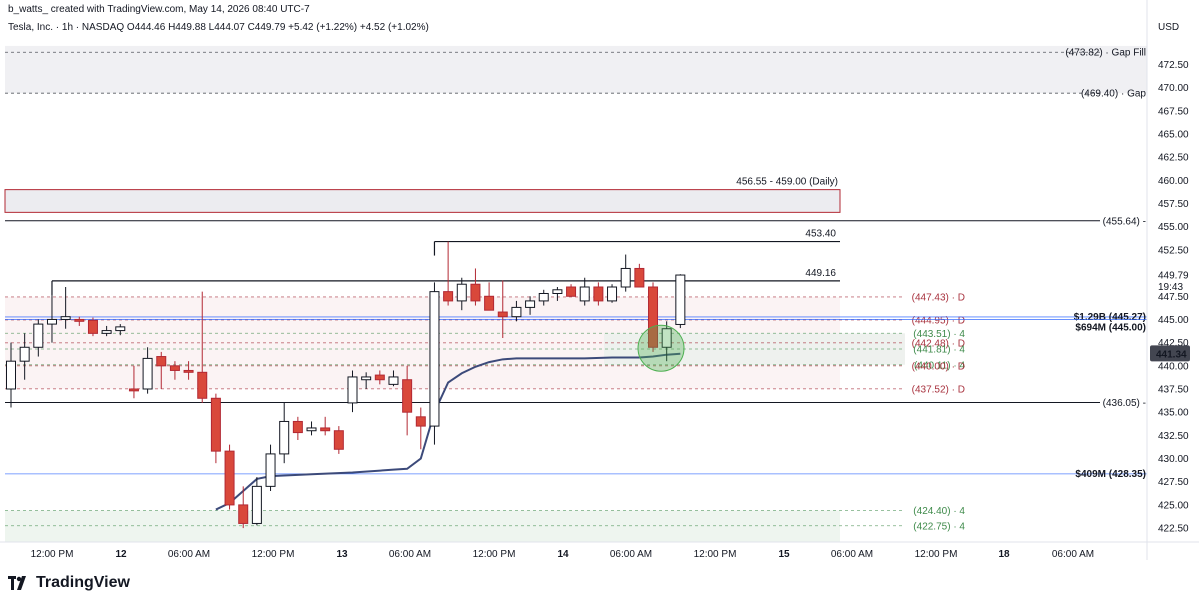 This screenshot has height=604, width=1199. I want to click on daily-zone, so click(422, 201).